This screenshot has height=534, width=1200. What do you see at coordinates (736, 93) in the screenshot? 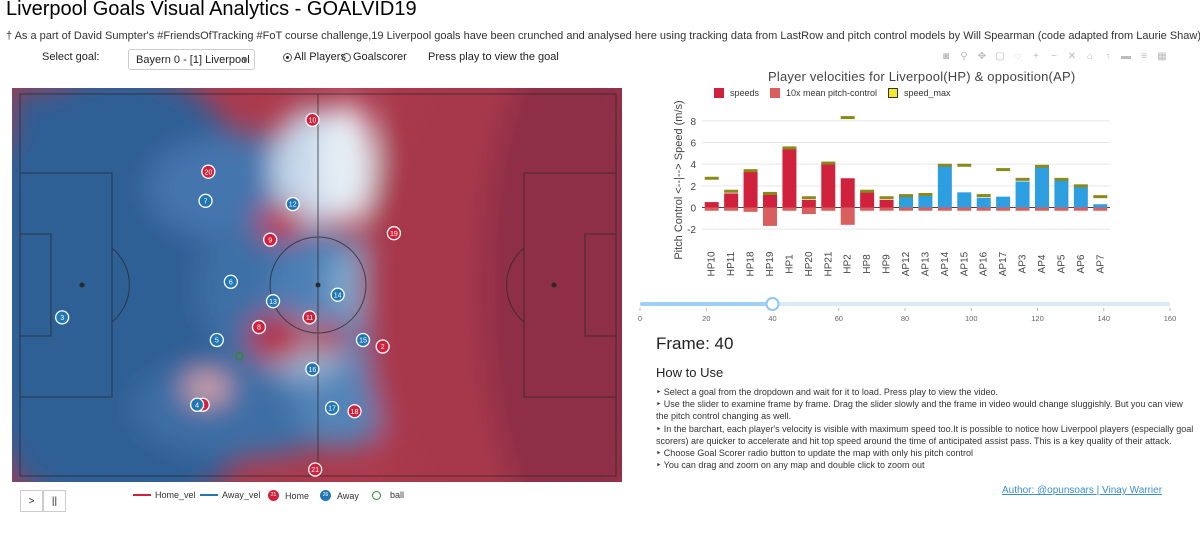
I see `legend-speeds: speeds` at bounding box center [736, 93].